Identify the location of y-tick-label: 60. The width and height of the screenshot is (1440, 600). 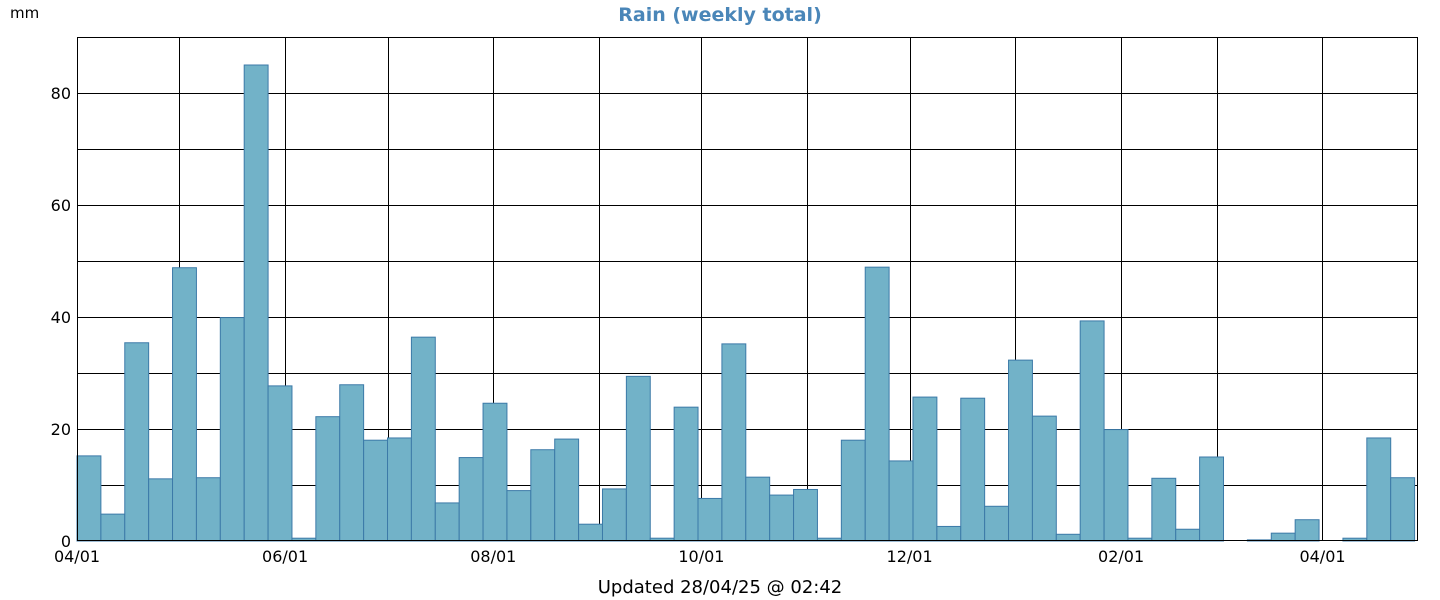
(61, 205).